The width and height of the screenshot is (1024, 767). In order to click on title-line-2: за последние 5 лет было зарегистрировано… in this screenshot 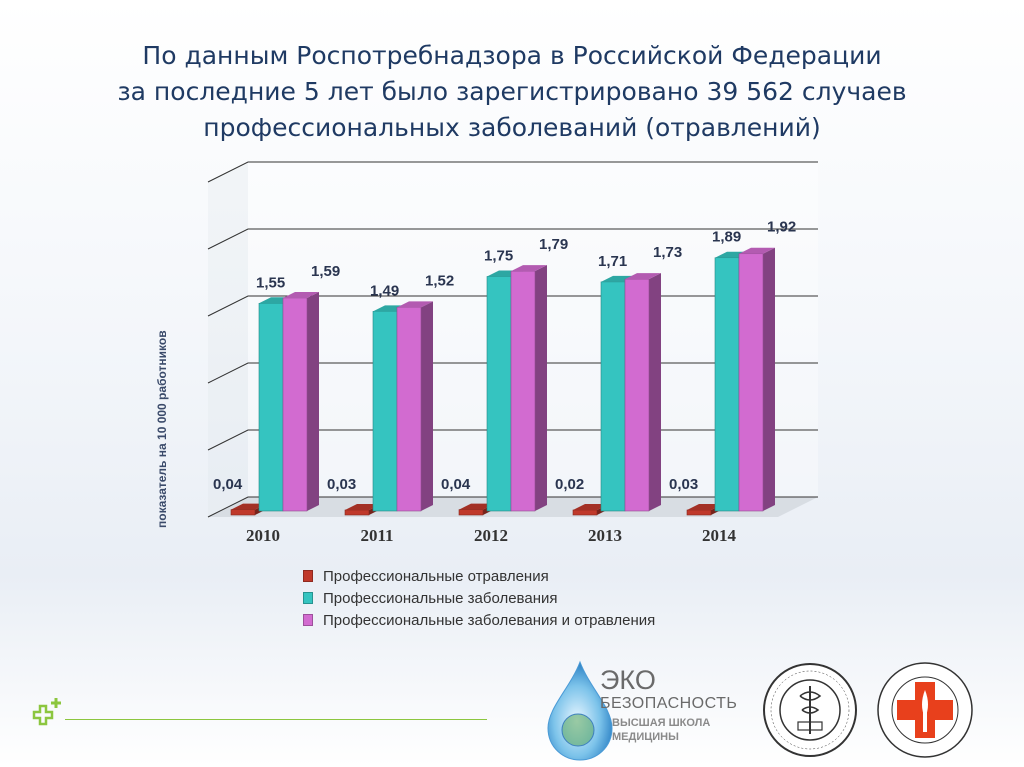, I will do `click(512, 91)`.